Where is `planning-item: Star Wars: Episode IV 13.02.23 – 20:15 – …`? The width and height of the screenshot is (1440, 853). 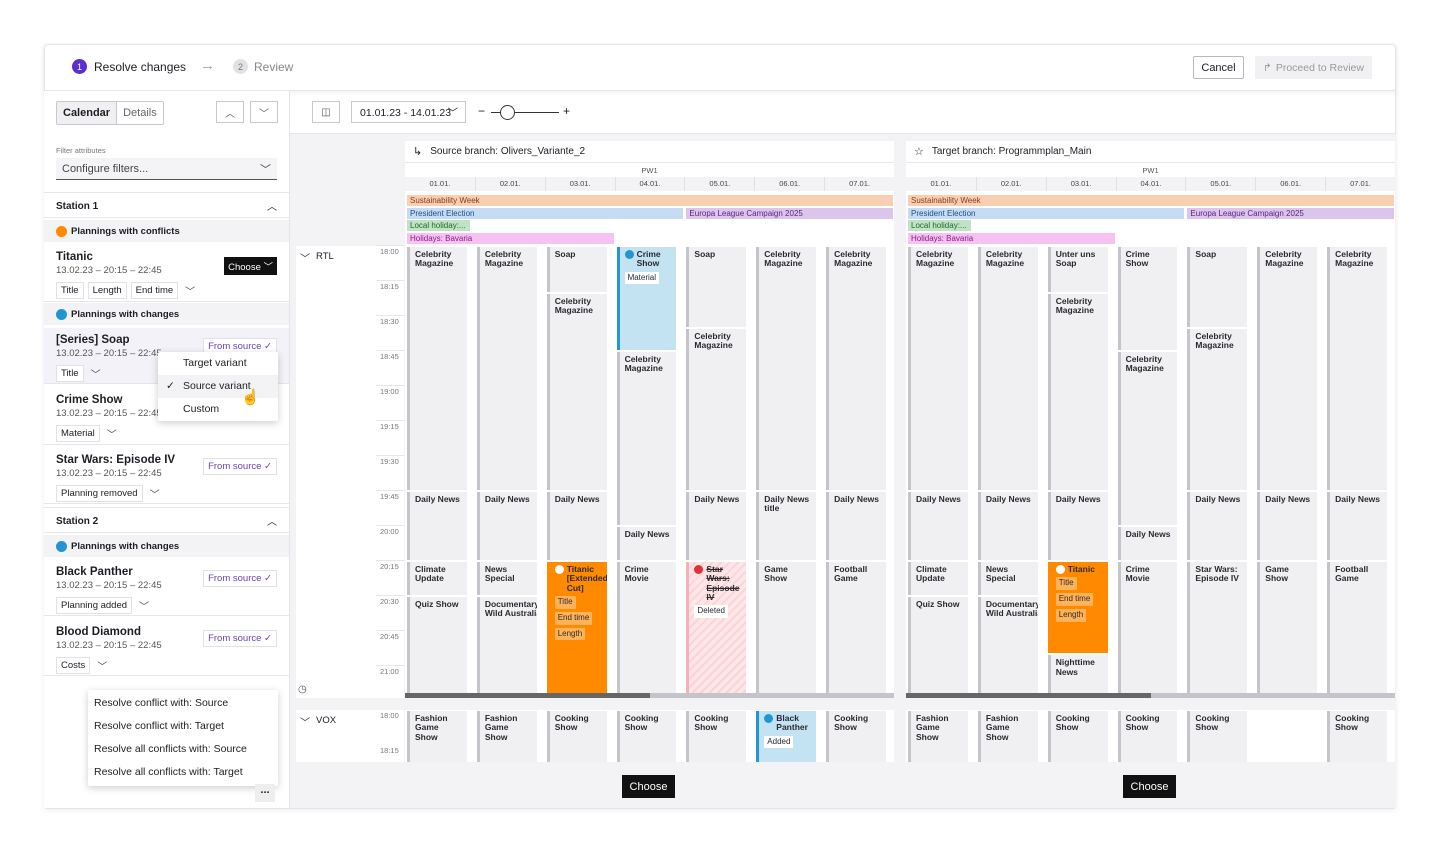 planning-item: Star Wars: Episode IV 13.02.23 – 20:15 – … is located at coordinates (166, 476).